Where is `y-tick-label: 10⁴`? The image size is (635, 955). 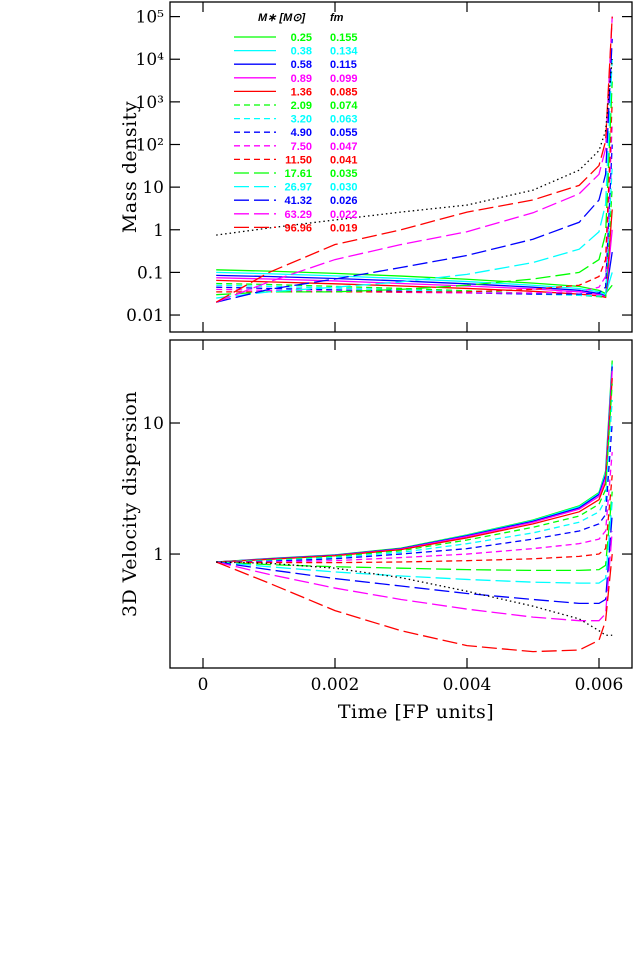
y-tick-label: 10⁴ is located at coordinates (150, 60).